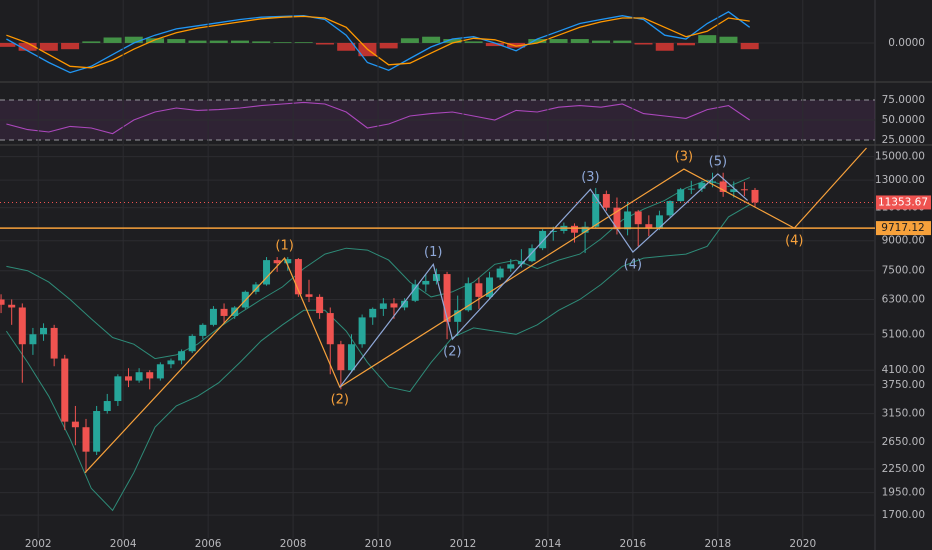 The height and width of the screenshot is (550, 932). What do you see at coordinates (903, 515) in the screenshot?
I see `y-tick-label: 1700.00` at bounding box center [903, 515].